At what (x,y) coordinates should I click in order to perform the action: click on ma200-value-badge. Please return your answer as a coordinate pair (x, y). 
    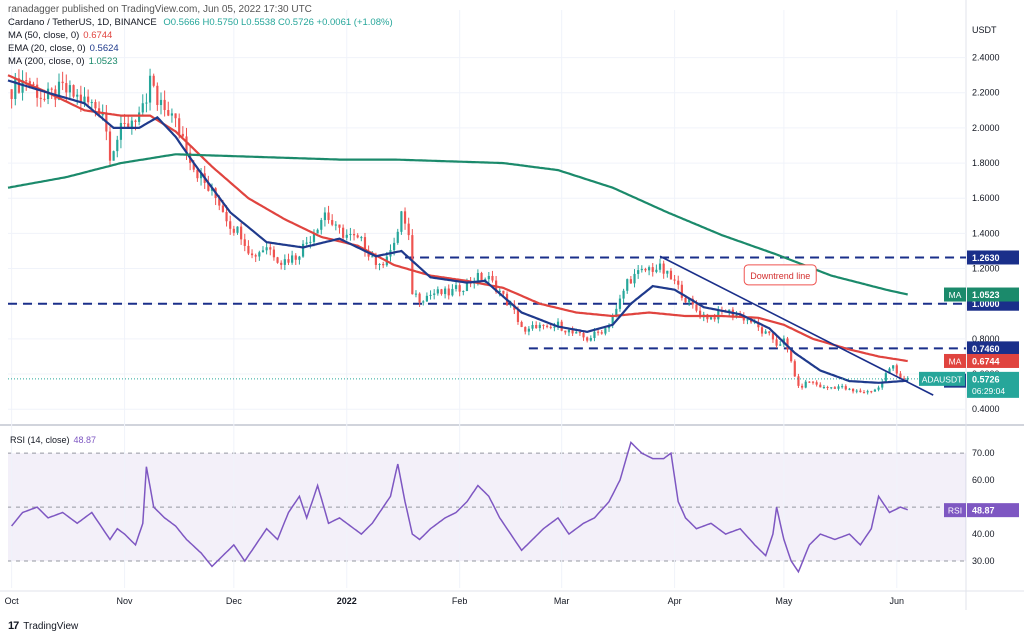
    Looking at the image, I should click on (993, 294).